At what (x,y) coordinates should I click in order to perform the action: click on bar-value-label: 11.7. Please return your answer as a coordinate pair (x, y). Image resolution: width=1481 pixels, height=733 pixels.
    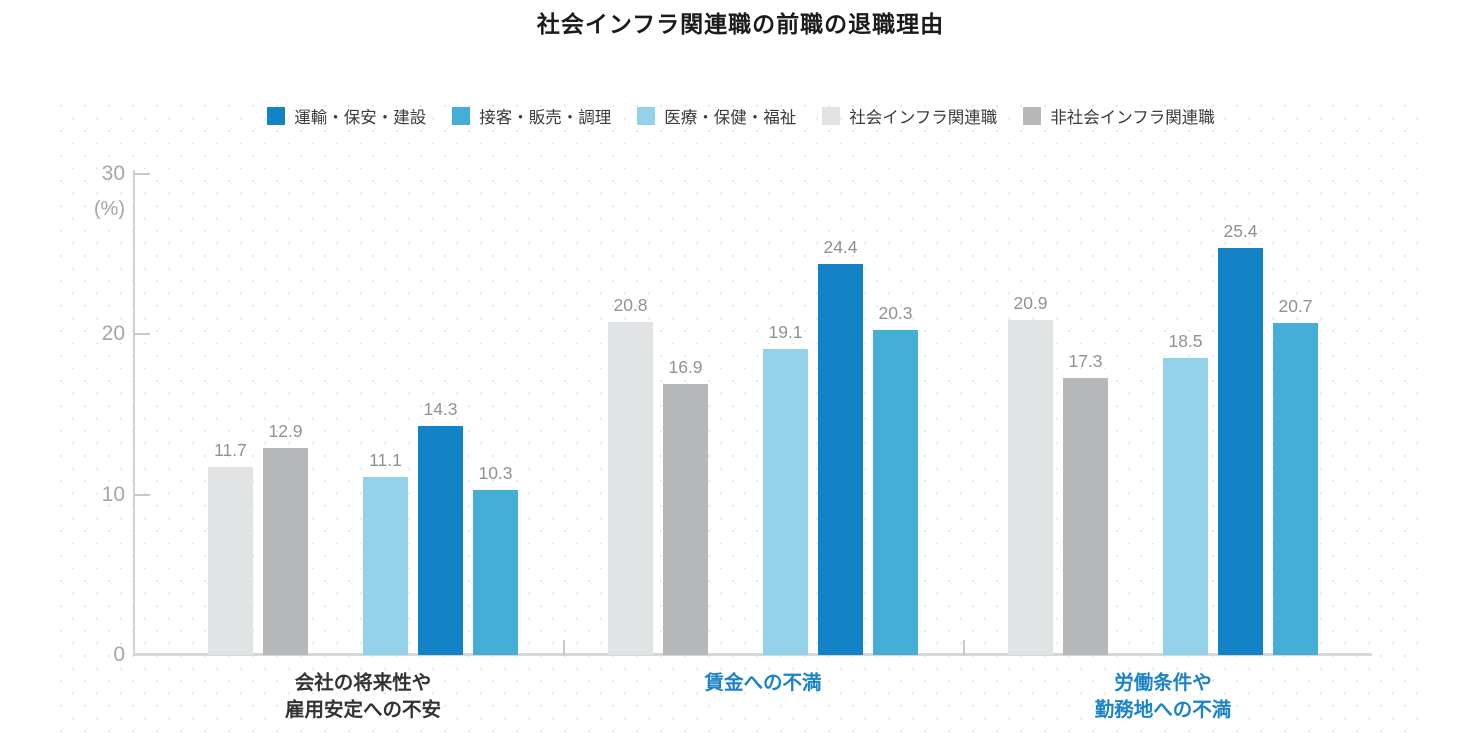
    Looking at the image, I should click on (230, 450).